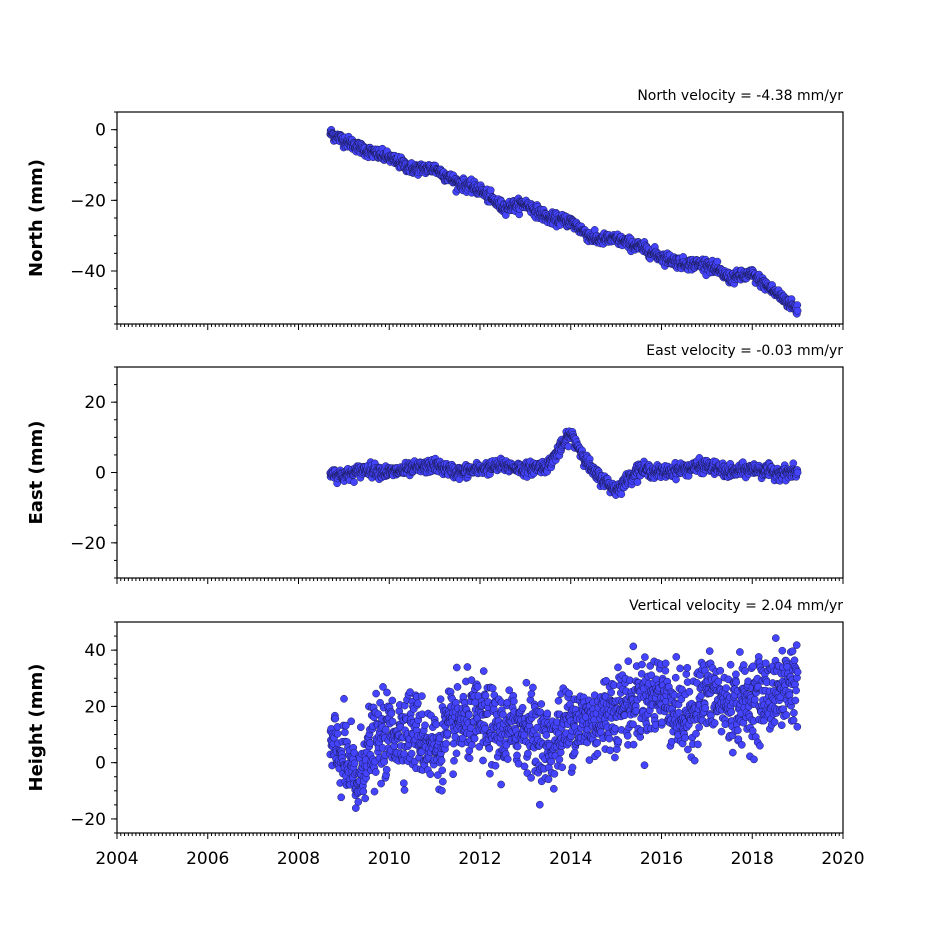 This screenshot has height=937, width=937. What do you see at coordinates (740, 96) in the screenshot?
I see `north-velocity-label: North velocity = -4.38 mm/yr` at bounding box center [740, 96].